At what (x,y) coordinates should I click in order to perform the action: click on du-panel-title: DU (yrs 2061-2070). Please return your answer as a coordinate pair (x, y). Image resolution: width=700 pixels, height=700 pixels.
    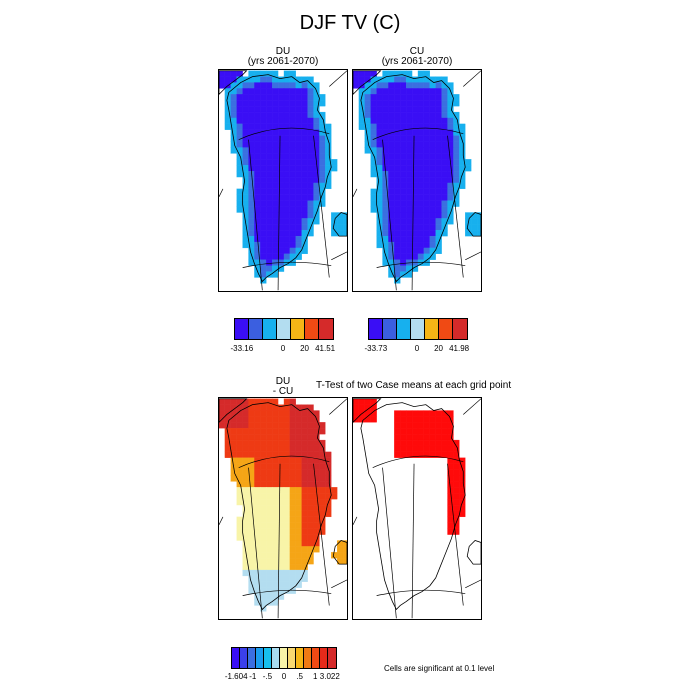
    Looking at the image, I should click on (283, 57).